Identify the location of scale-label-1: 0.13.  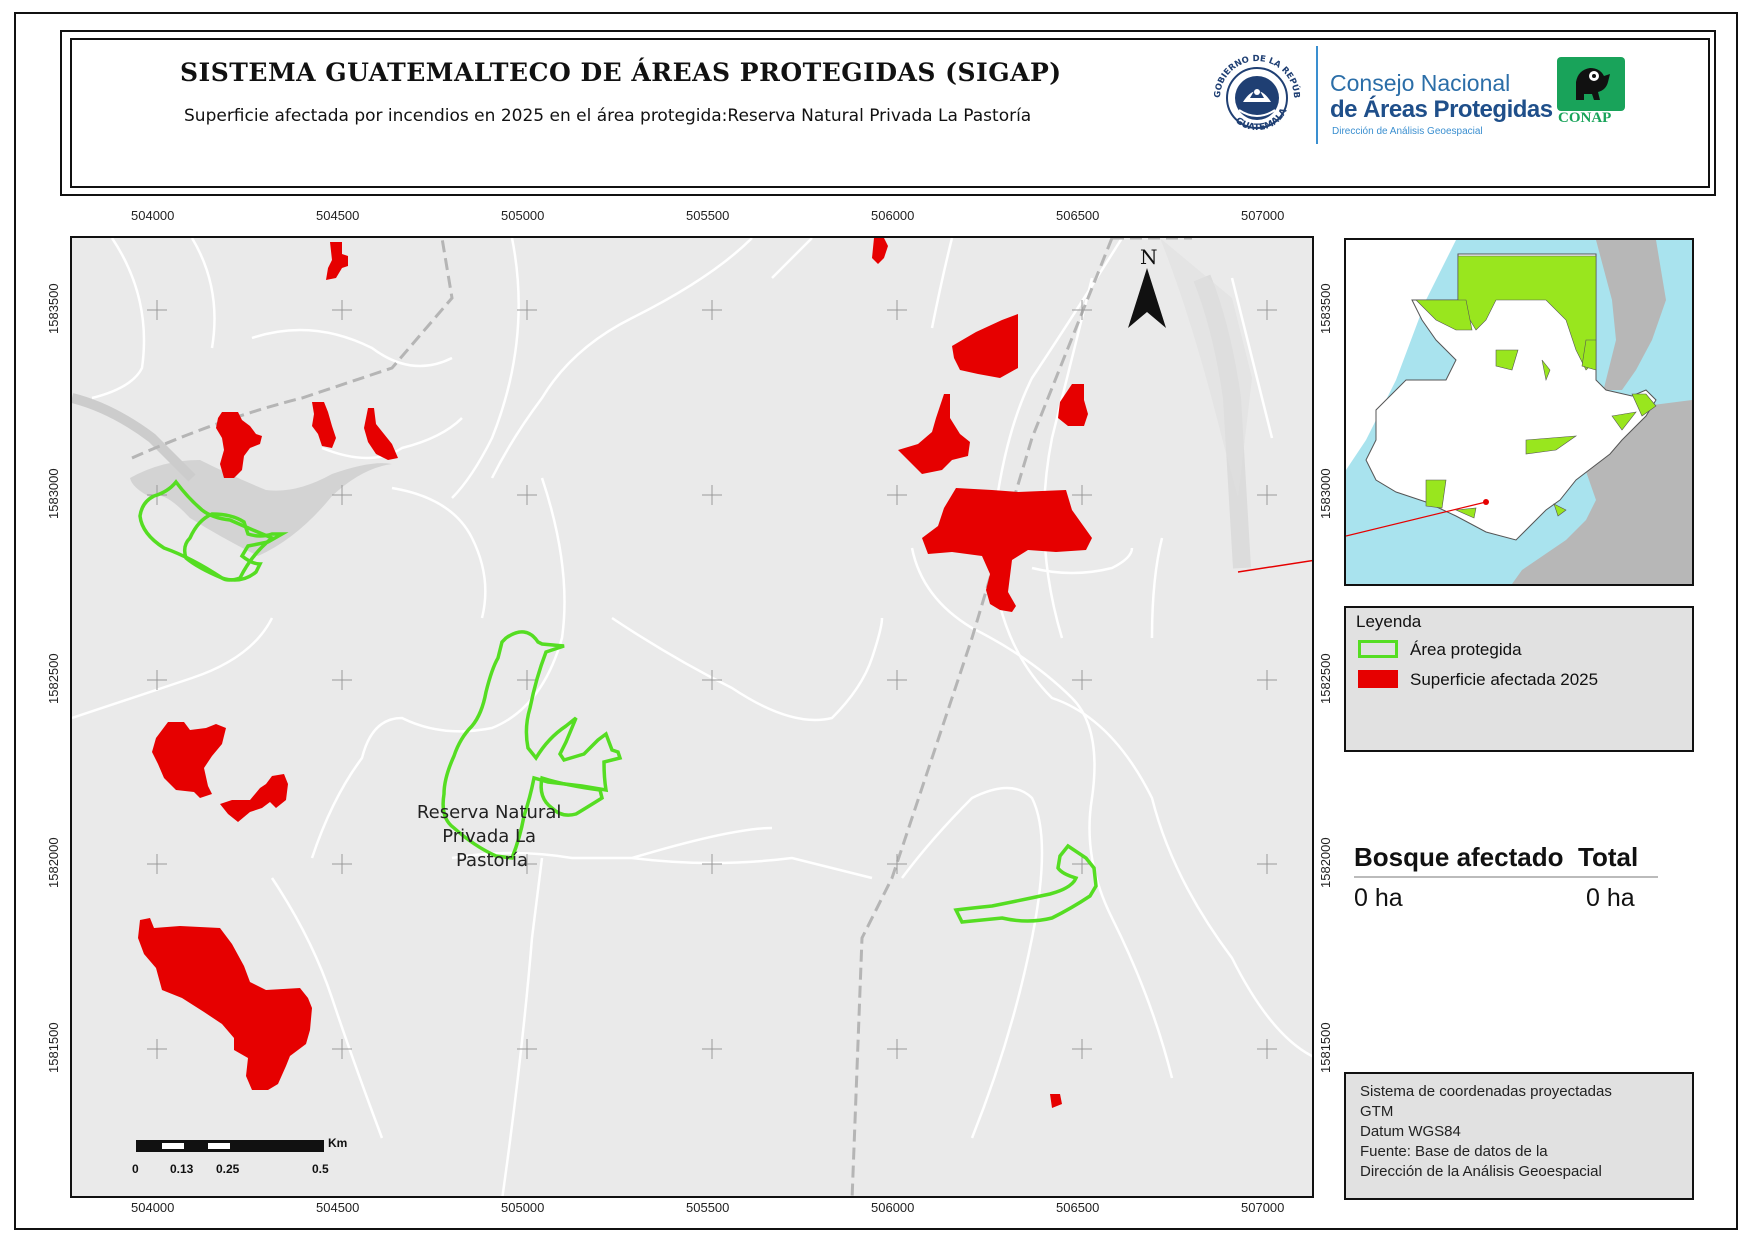
(182, 1169).